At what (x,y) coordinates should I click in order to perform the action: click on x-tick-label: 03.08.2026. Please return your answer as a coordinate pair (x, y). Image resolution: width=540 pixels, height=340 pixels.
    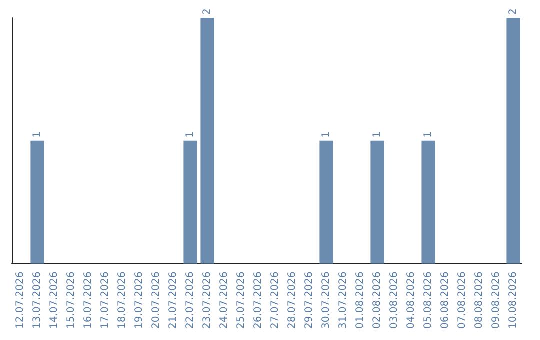
    Looking at the image, I should click on (394, 301).